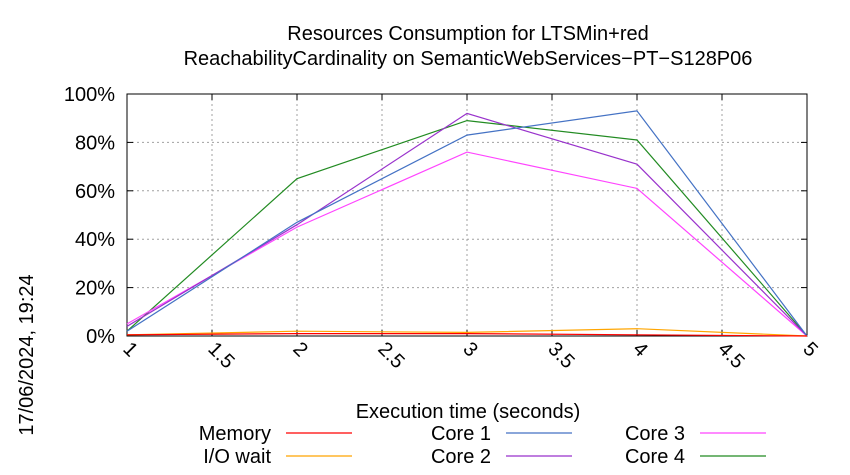  Describe the element at coordinates (299, 349) in the screenshot. I see `x-tick-label: 2` at that location.